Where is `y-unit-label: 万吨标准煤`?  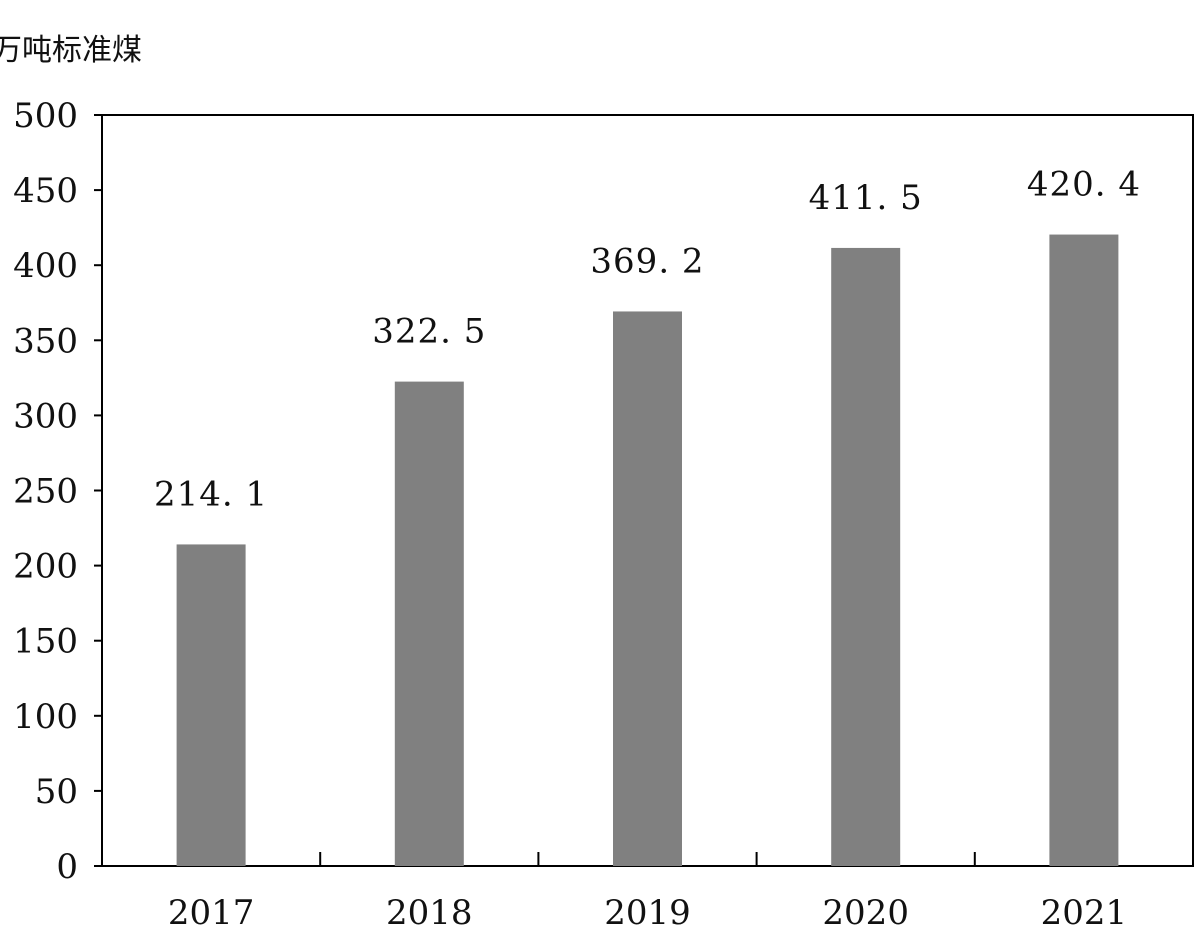 y-unit-label: 万吨标准煤 is located at coordinates (71, 50).